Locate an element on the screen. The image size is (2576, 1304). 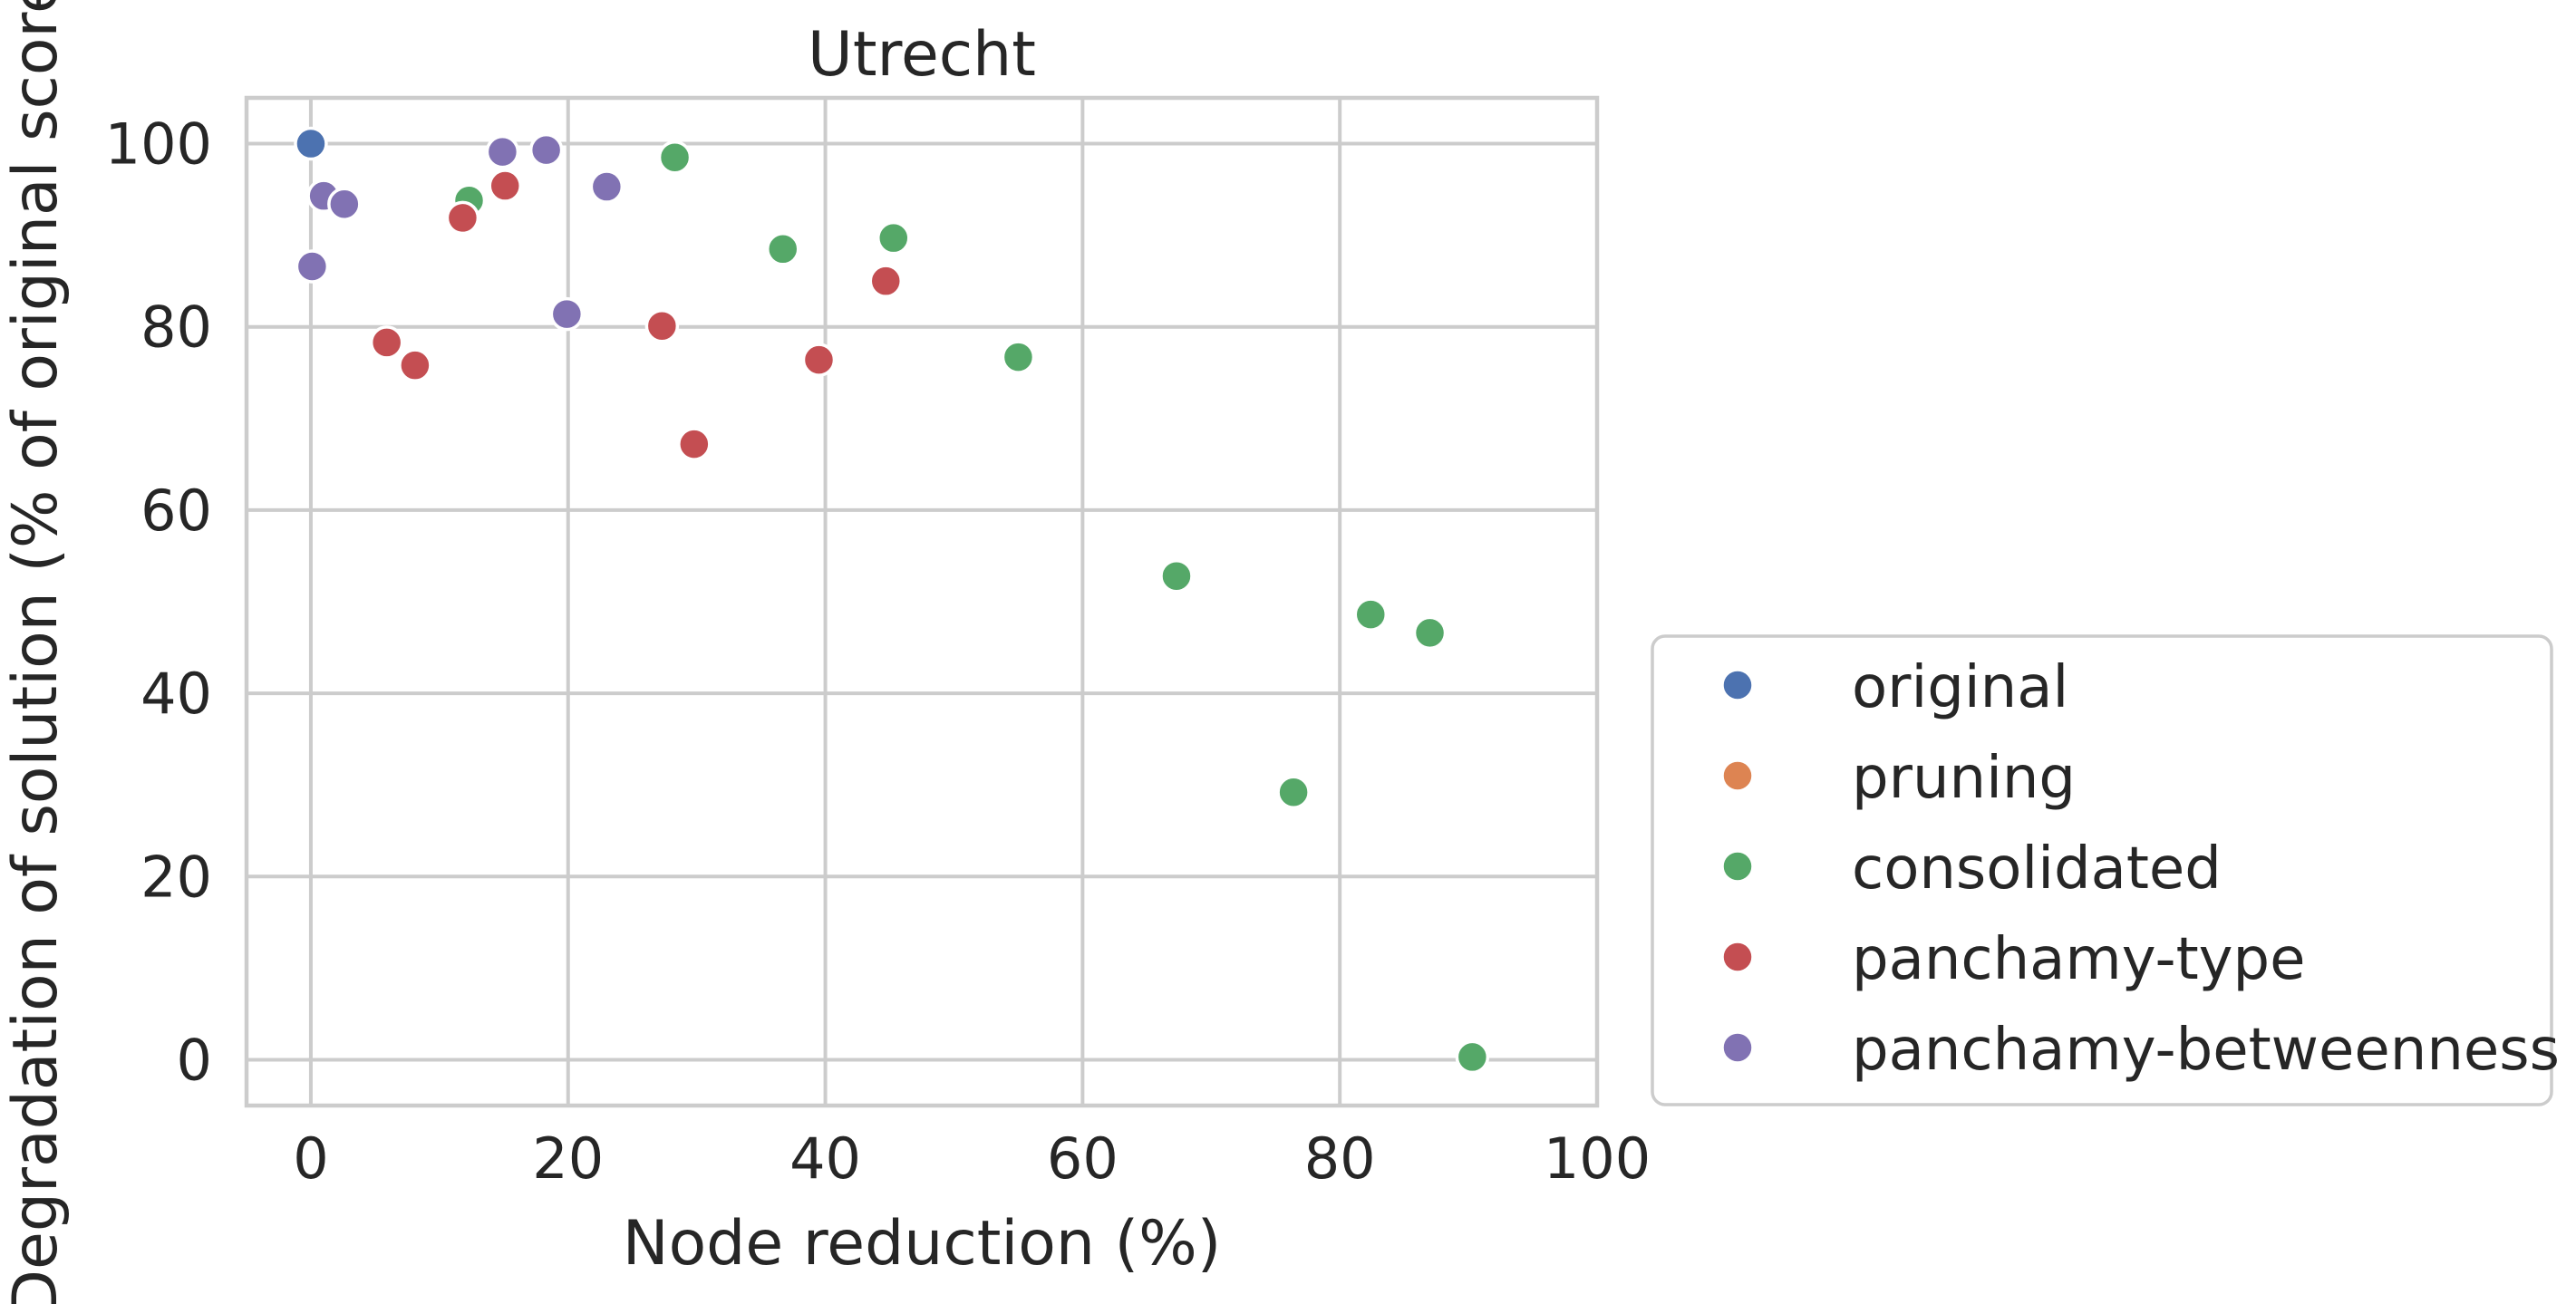
y-tick-label: 80 is located at coordinates (176, 328).